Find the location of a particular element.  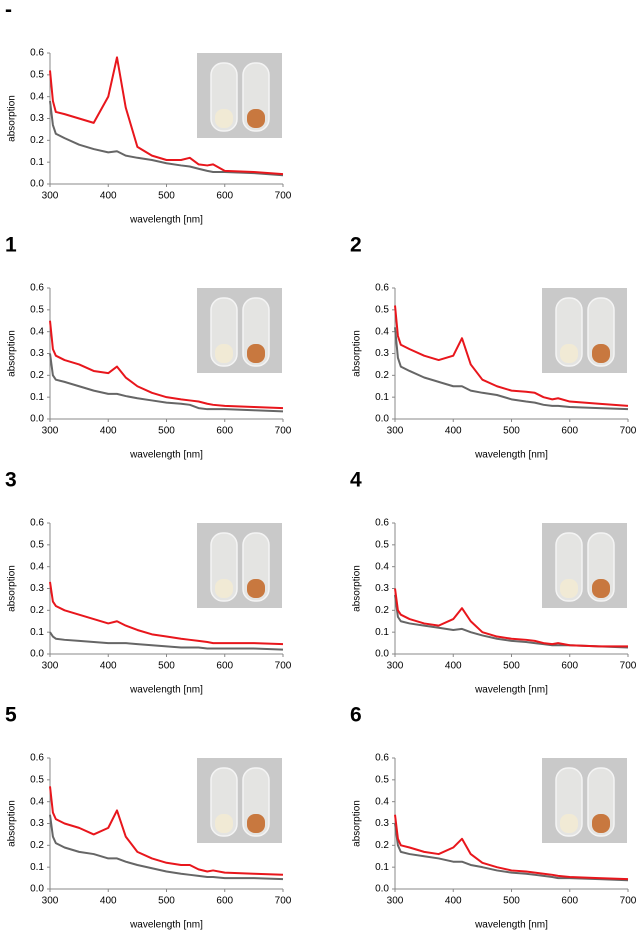

panel-label: 5 is located at coordinates (11, 715).